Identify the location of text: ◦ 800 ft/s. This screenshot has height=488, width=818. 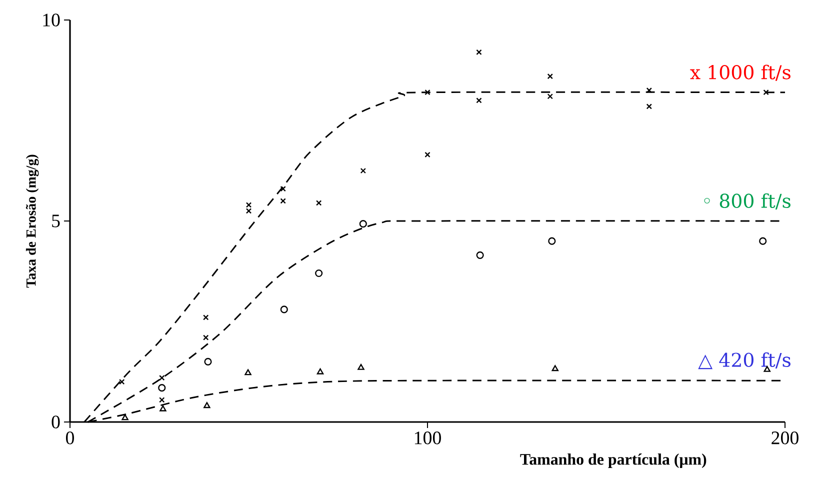
(747, 201).